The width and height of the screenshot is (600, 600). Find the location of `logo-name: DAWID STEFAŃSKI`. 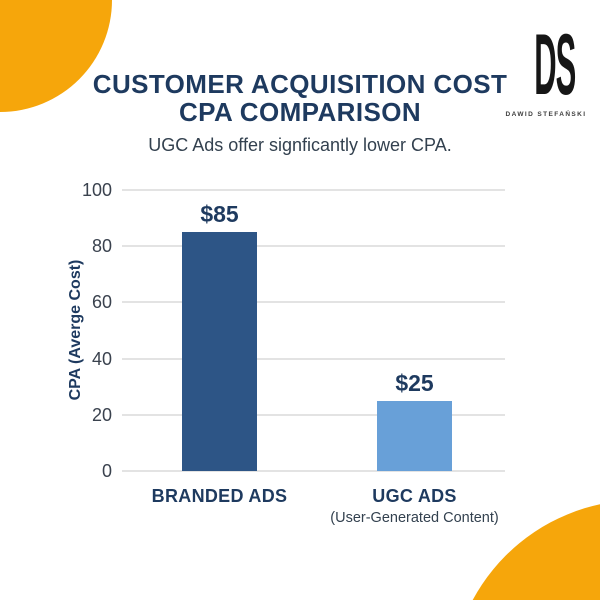

logo-name: DAWID STEFAŃSKI is located at coordinates (546, 114).